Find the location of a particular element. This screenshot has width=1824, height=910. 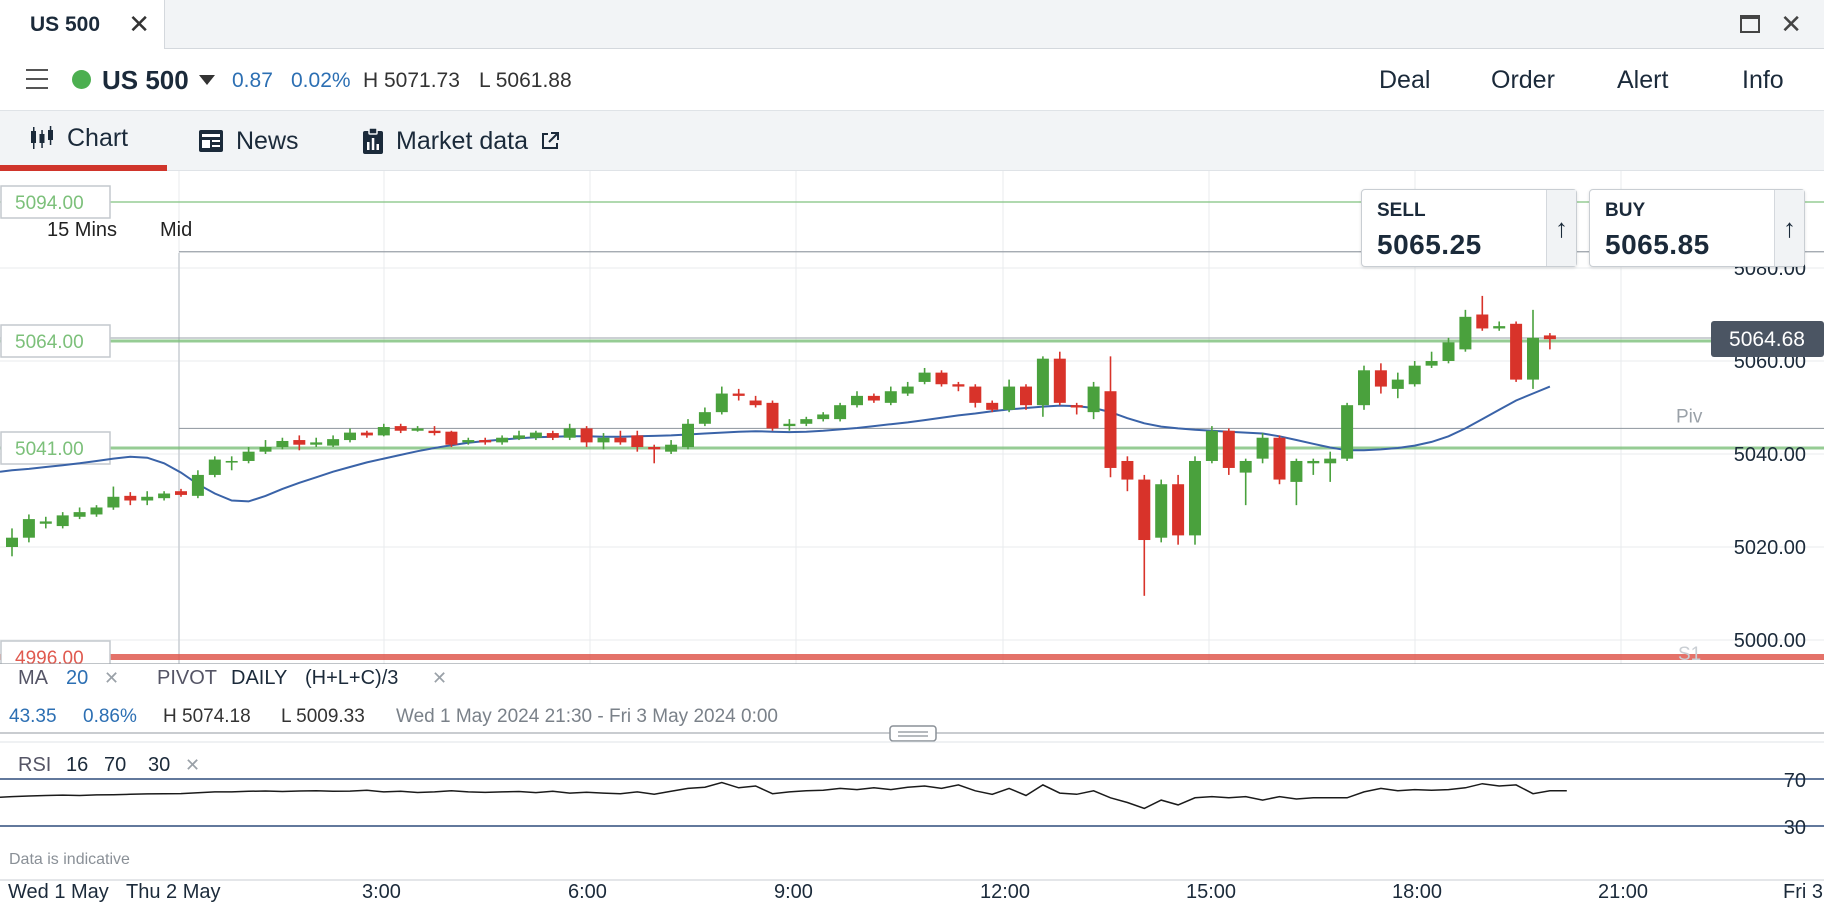

chevron-down-icon is located at coordinates (207, 80).